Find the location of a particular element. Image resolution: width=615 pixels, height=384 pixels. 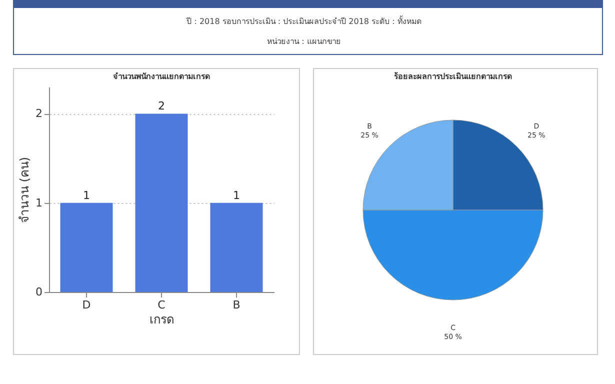

y-tick-label: 1 is located at coordinates (39, 203).